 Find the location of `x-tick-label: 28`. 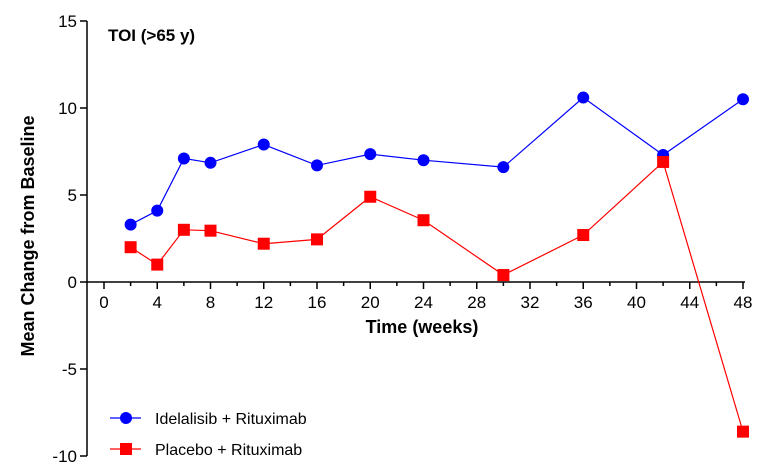

x-tick-label: 28 is located at coordinates (476, 302).